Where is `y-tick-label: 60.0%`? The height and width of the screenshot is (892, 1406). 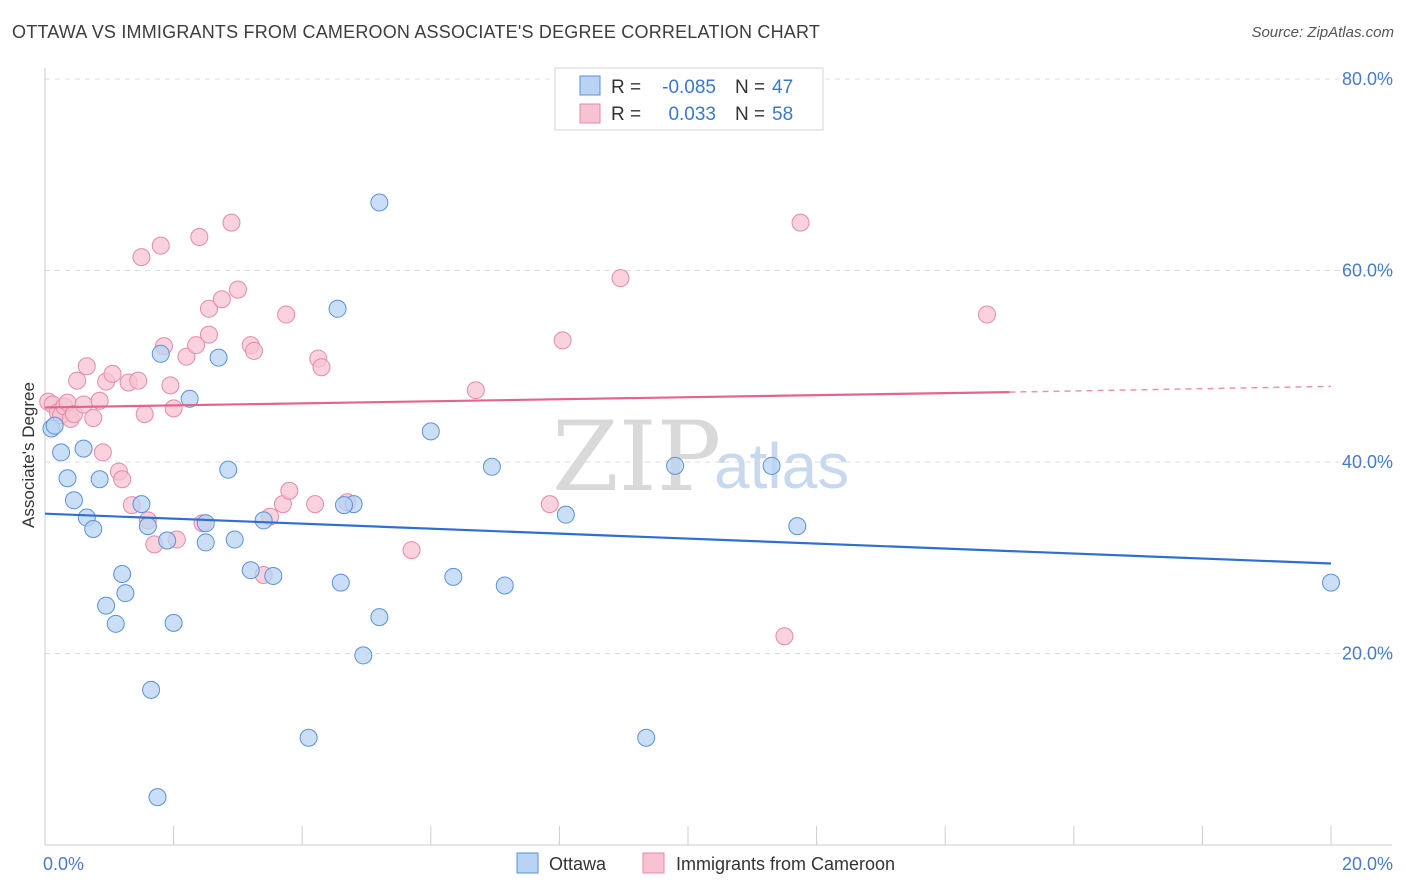 y-tick-label: 60.0% is located at coordinates (1367, 271).